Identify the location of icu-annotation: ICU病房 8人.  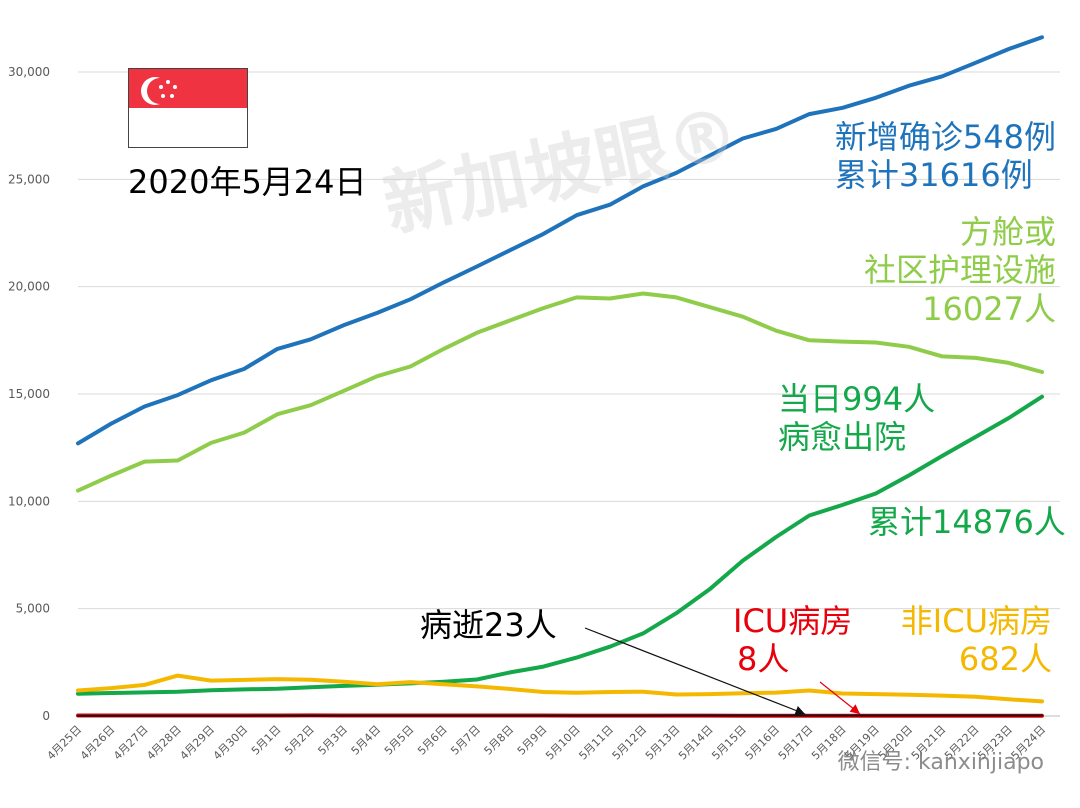
(792, 640).